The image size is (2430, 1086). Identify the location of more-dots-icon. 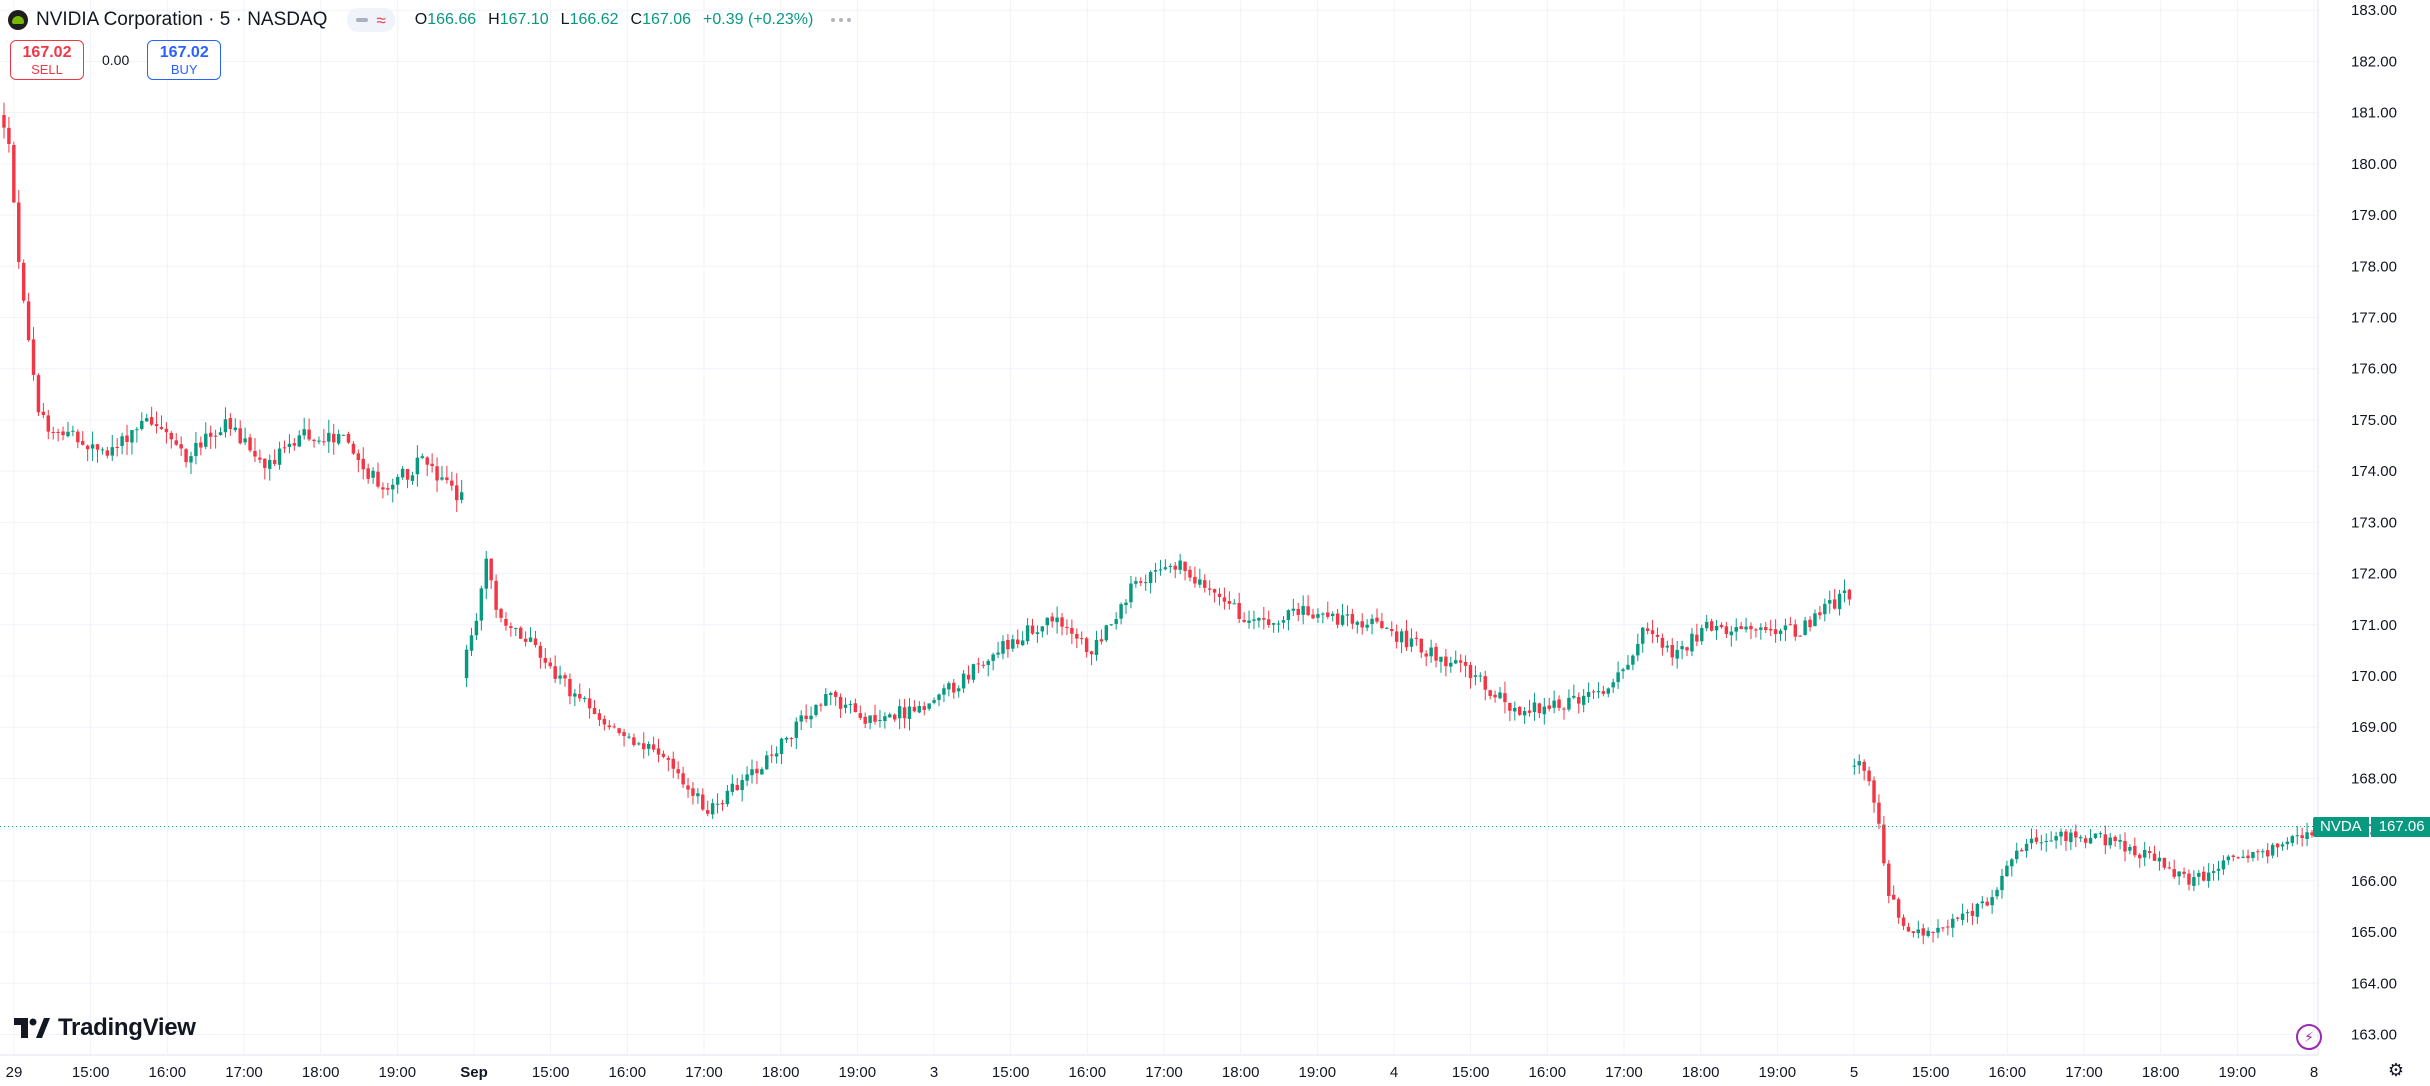
(841, 20).